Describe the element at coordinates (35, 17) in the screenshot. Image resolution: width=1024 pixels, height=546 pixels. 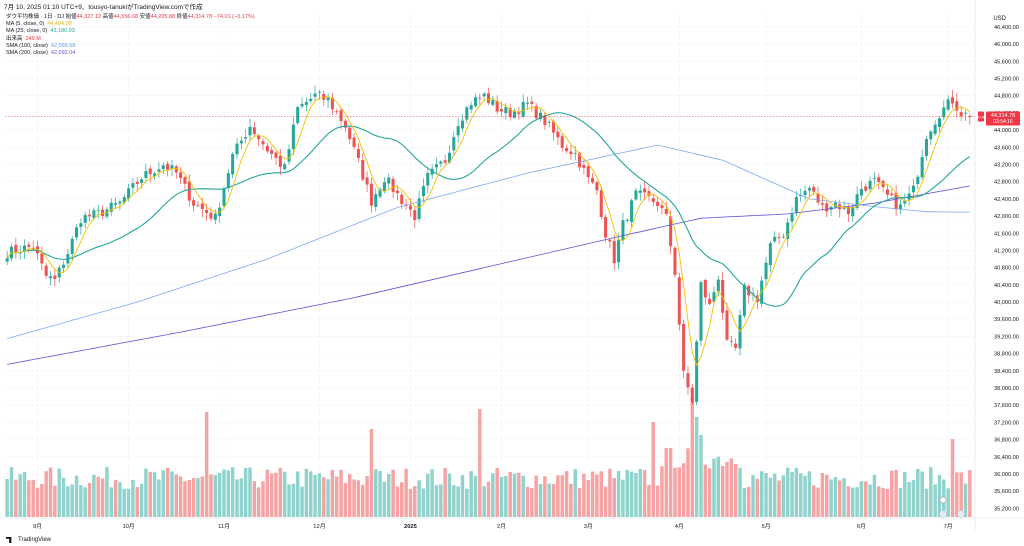
I see `symbol-label: ダウ平均株価 · 1日 · DJ` at that location.